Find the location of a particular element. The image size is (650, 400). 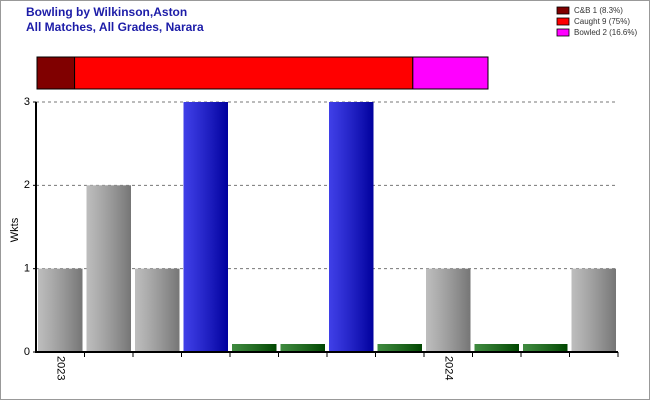

legend-label: C&B 1 (8.3%) is located at coordinates (598, 10).